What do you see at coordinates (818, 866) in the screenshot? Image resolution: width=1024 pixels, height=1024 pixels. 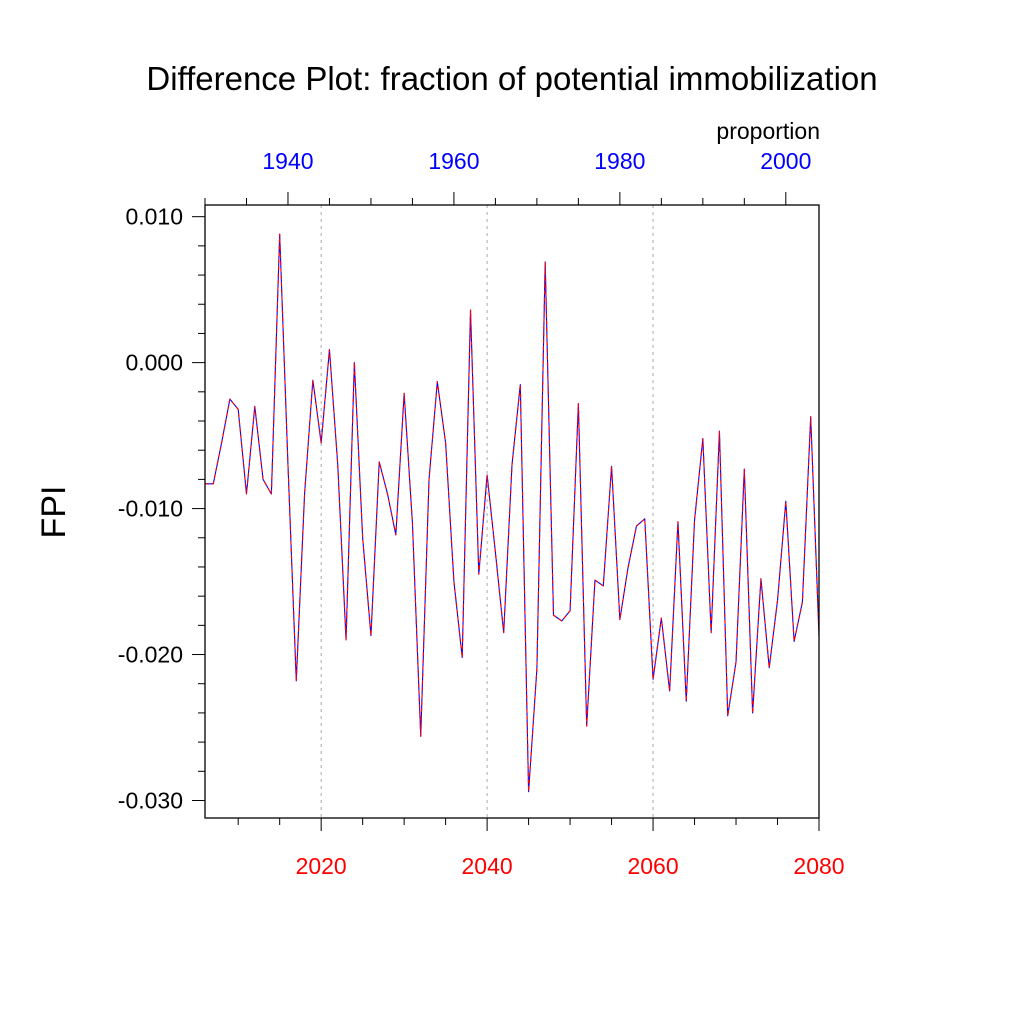 I see `x-bottom-tick-label: 2080` at bounding box center [818, 866].